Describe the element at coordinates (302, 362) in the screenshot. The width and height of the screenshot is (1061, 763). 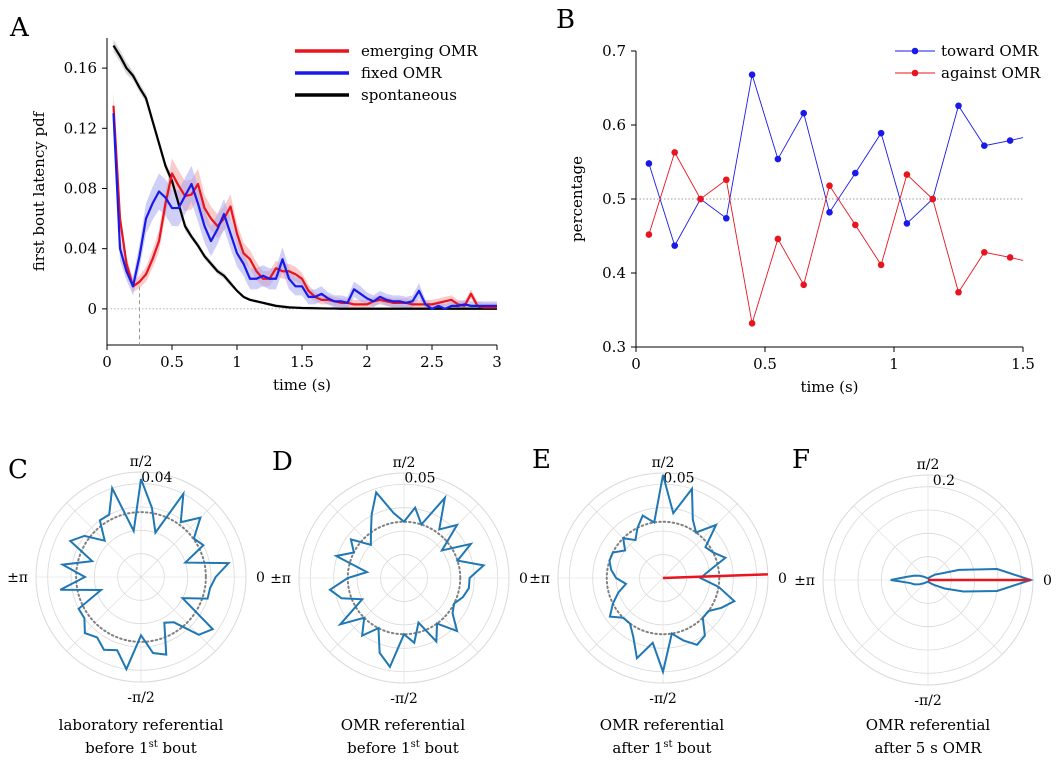
I see `a-x-tick-label: 1.5` at that location.